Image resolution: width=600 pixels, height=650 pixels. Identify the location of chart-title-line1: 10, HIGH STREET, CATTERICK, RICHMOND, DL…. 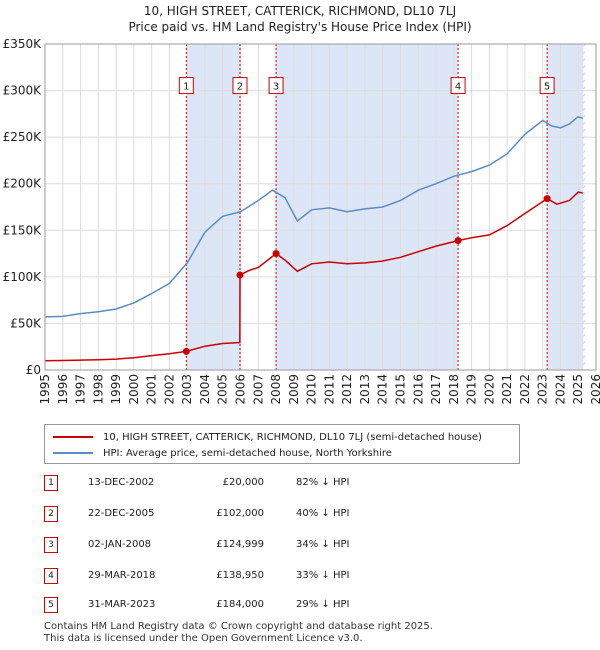
(300, 11).